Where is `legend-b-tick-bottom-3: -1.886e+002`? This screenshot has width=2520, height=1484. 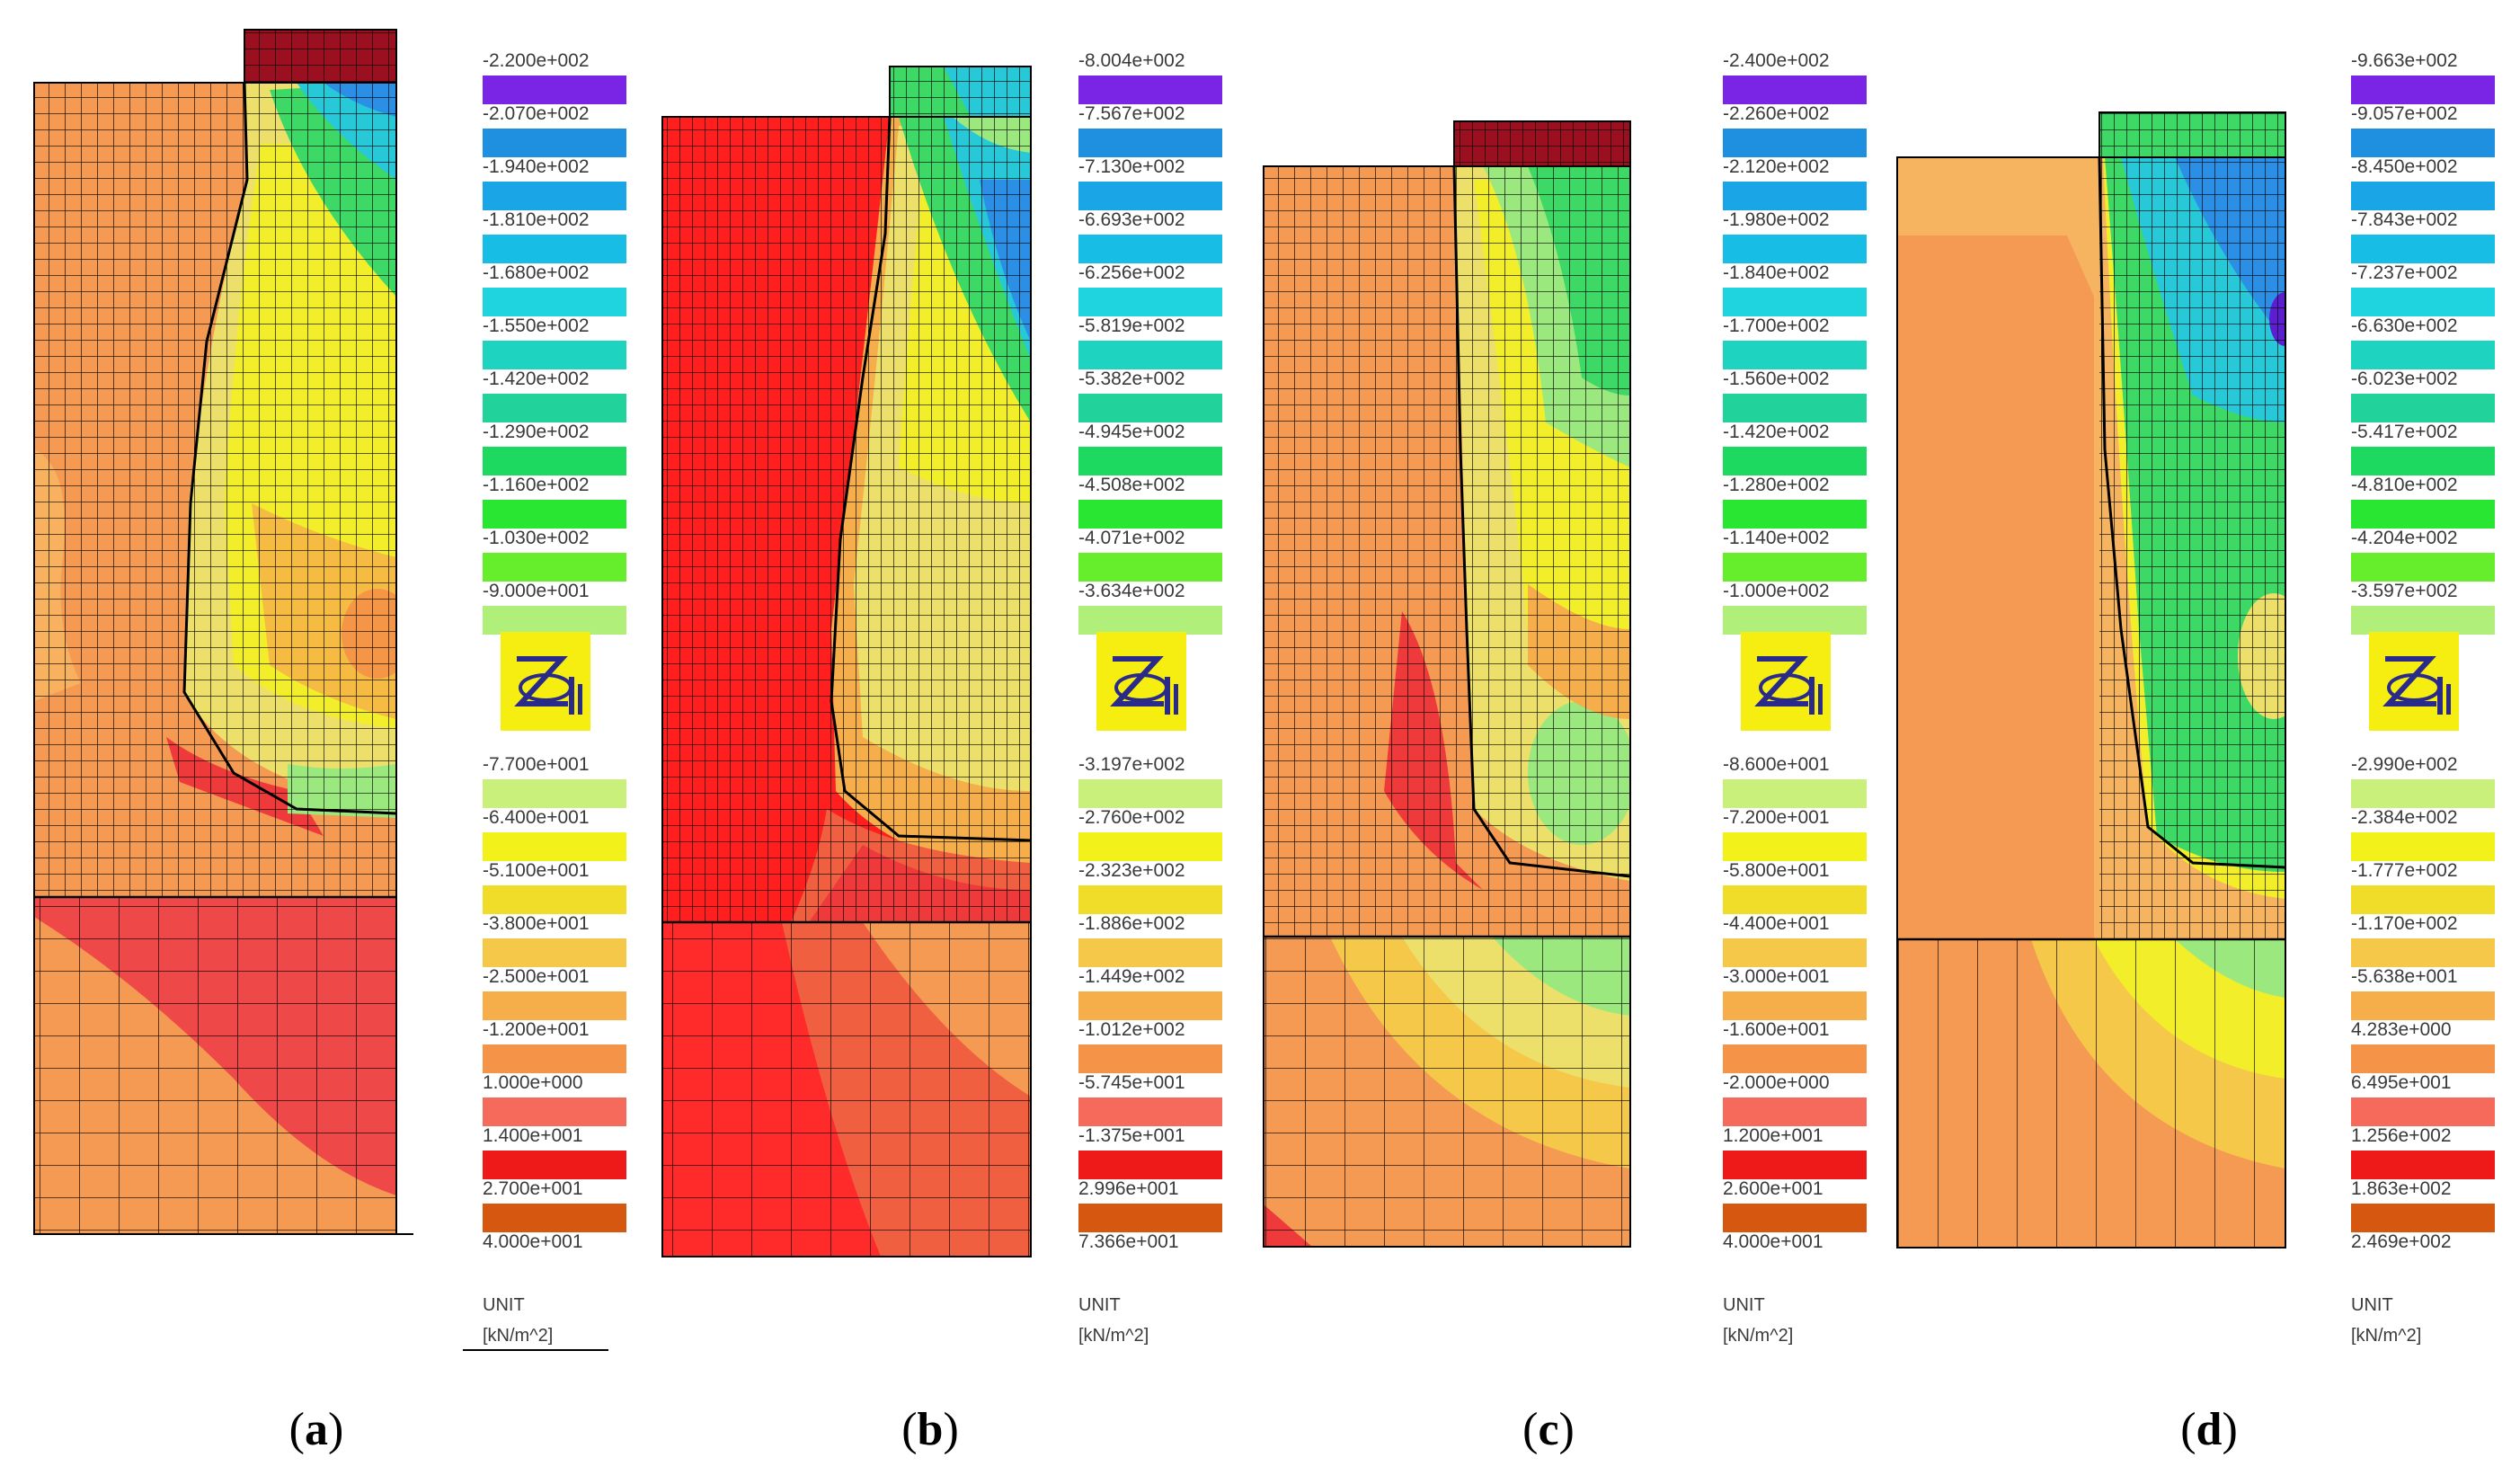 legend-b-tick-bottom-3: -1.886e+002 is located at coordinates (1131, 923).